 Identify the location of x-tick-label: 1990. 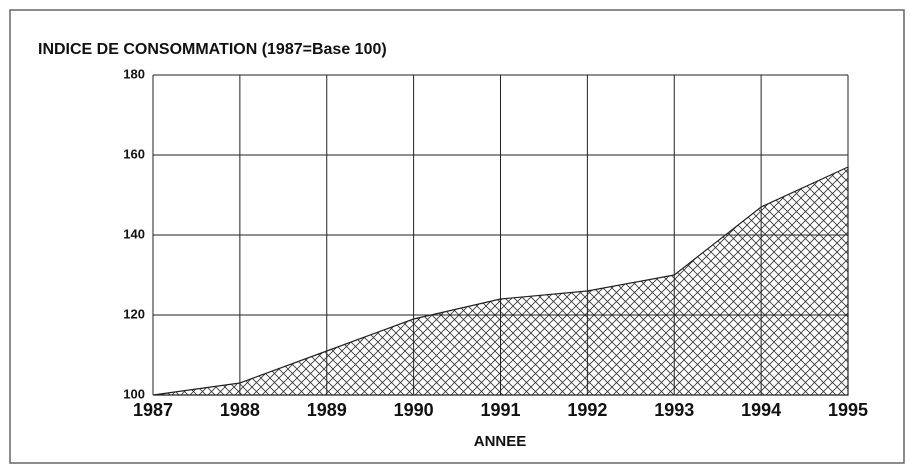
(414, 410).